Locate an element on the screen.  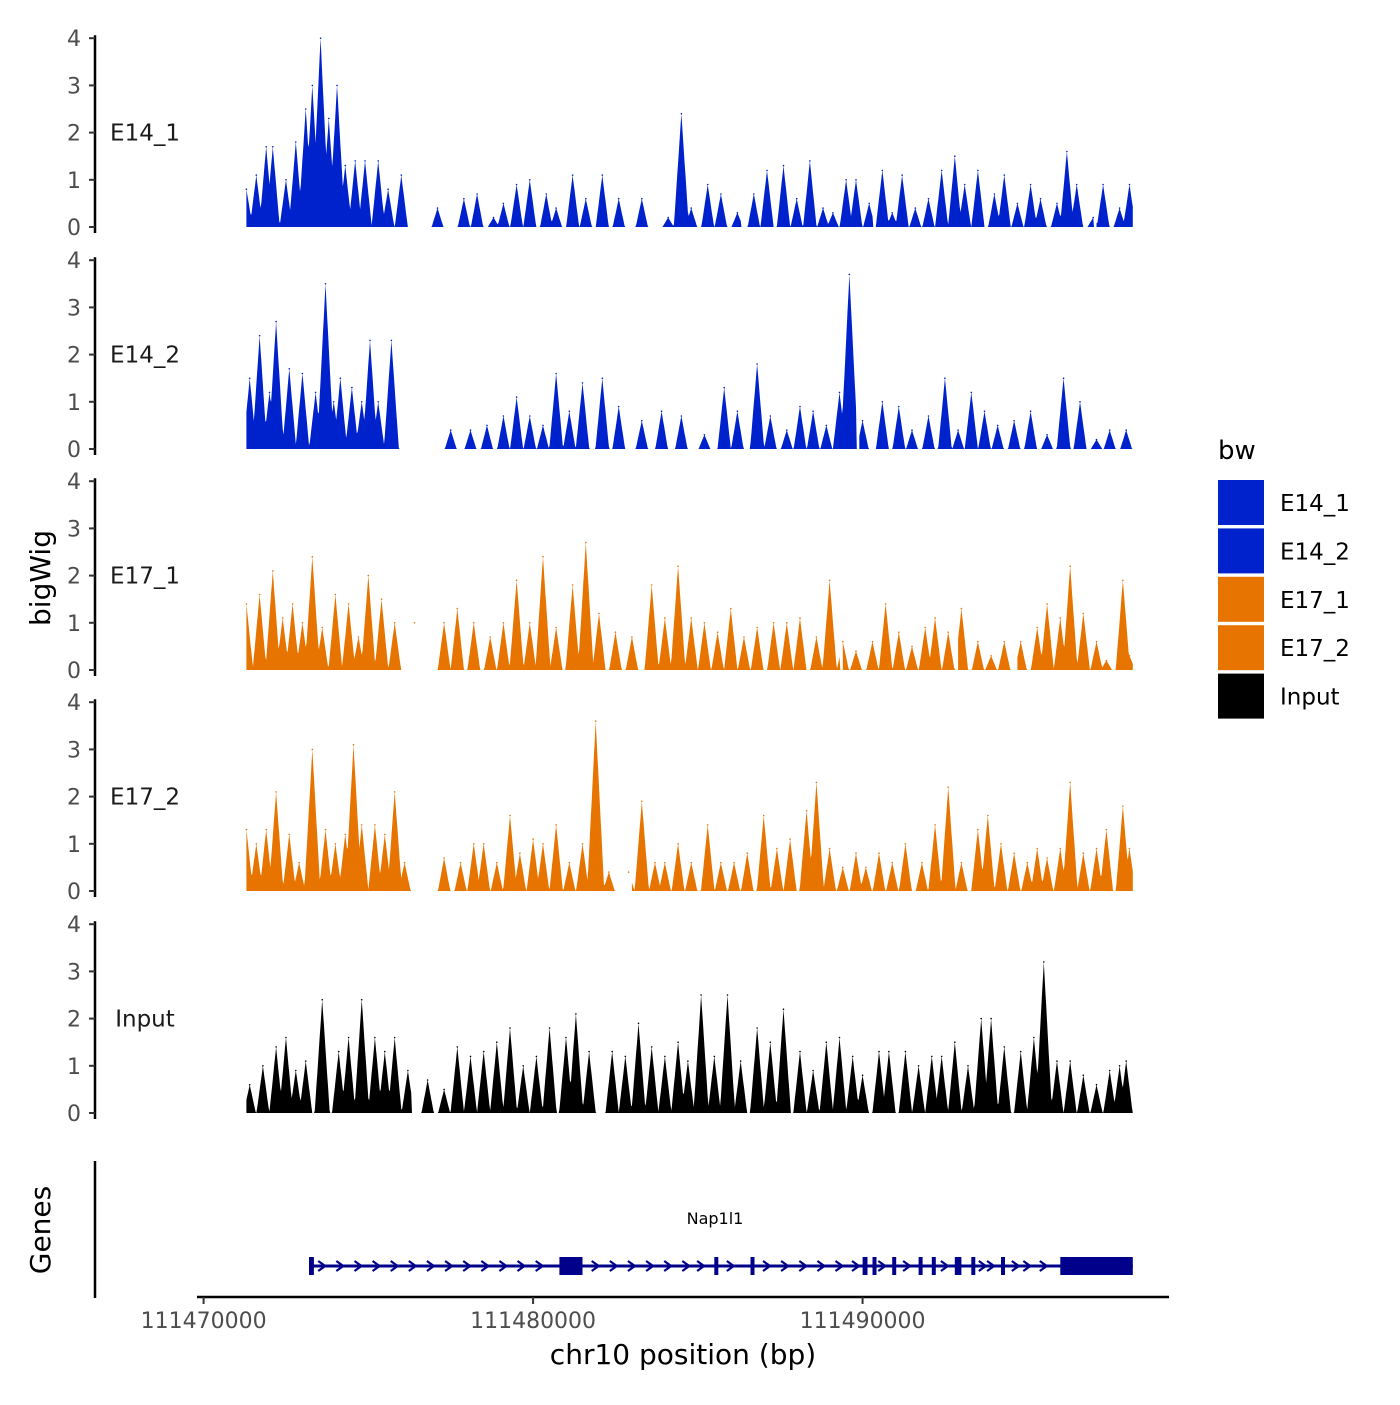
y-tick-label: 4 is located at coordinates (74, 261).